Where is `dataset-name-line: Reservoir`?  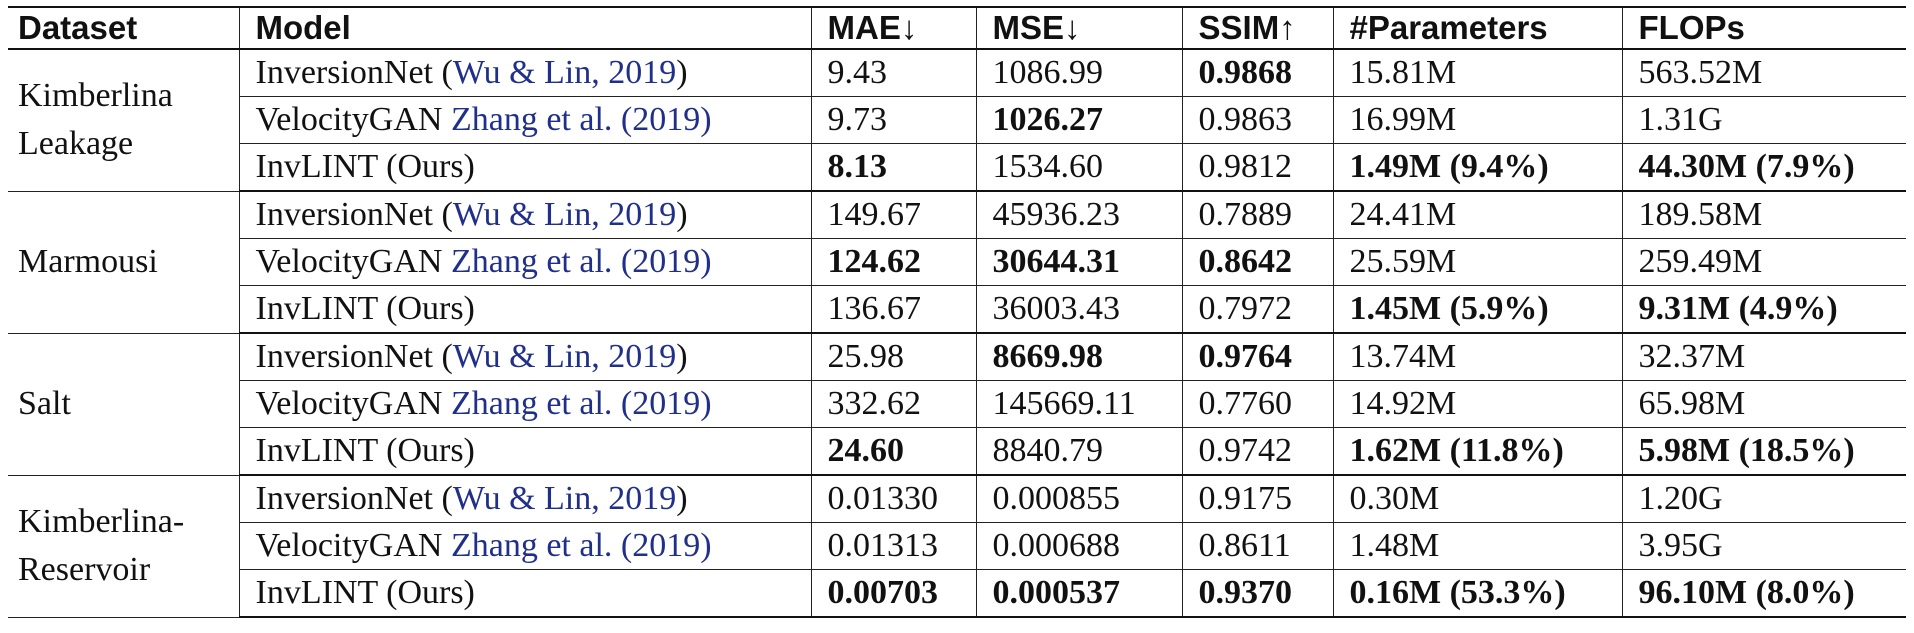 dataset-name-line: Reservoir is located at coordinates (84, 569).